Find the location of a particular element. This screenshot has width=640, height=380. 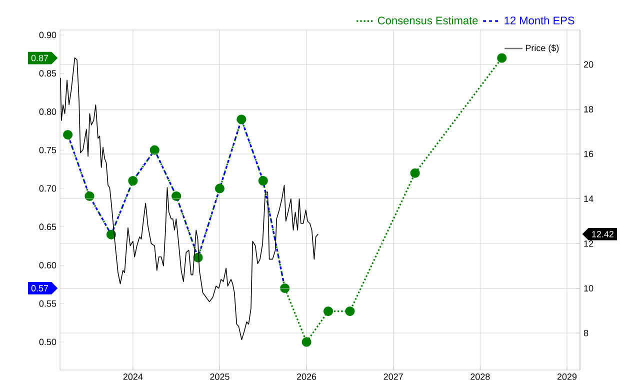

x-tick-label: 2029 is located at coordinates (567, 377).